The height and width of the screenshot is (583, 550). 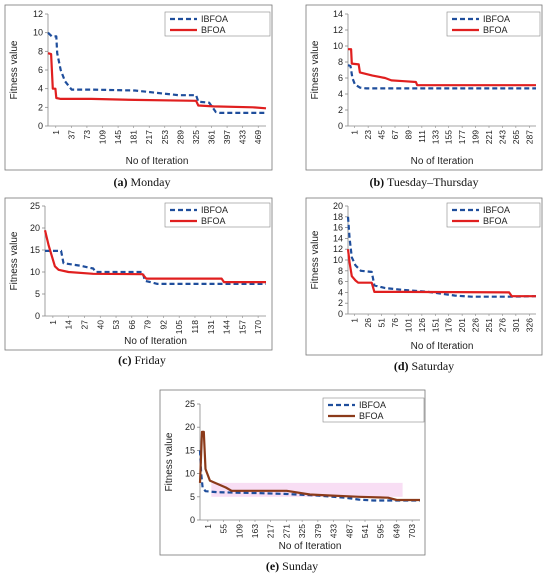 What do you see at coordinates (116, 325) in the screenshot?
I see `x-tick-label: 53` at bounding box center [116, 325].